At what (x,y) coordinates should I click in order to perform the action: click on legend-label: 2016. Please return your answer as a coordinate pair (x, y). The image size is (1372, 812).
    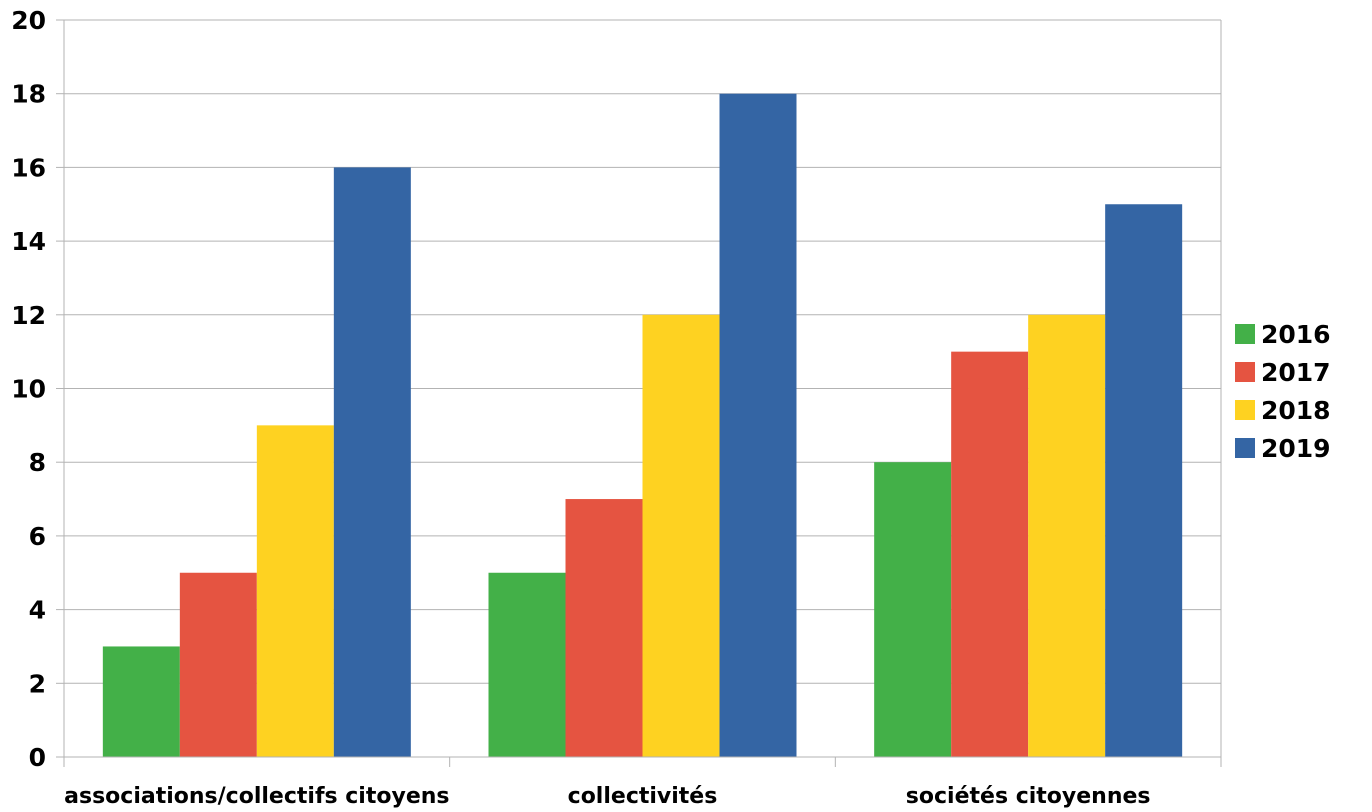
    Looking at the image, I should click on (1296, 334).